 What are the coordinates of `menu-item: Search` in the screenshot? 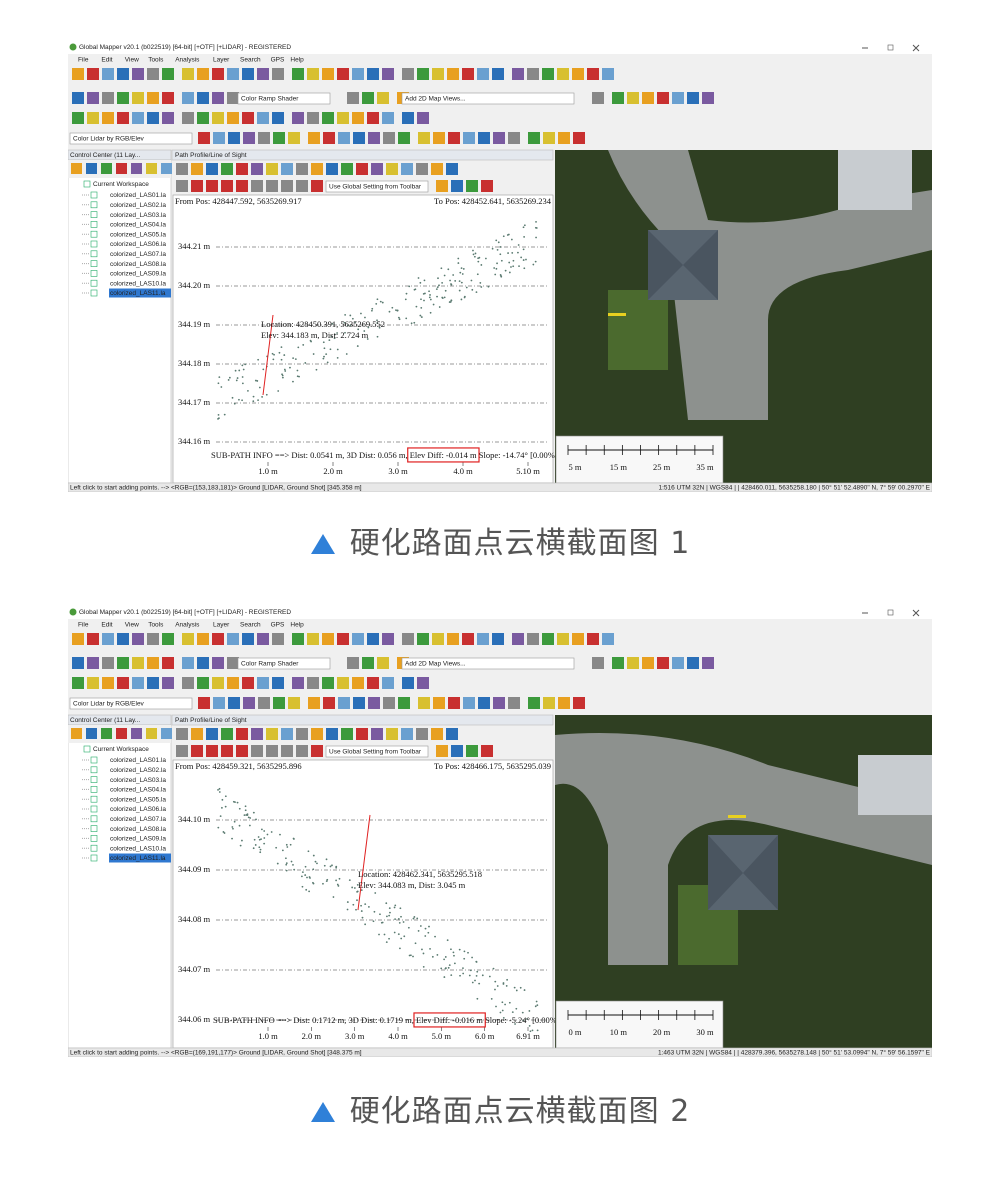 It's located at (250, 60).